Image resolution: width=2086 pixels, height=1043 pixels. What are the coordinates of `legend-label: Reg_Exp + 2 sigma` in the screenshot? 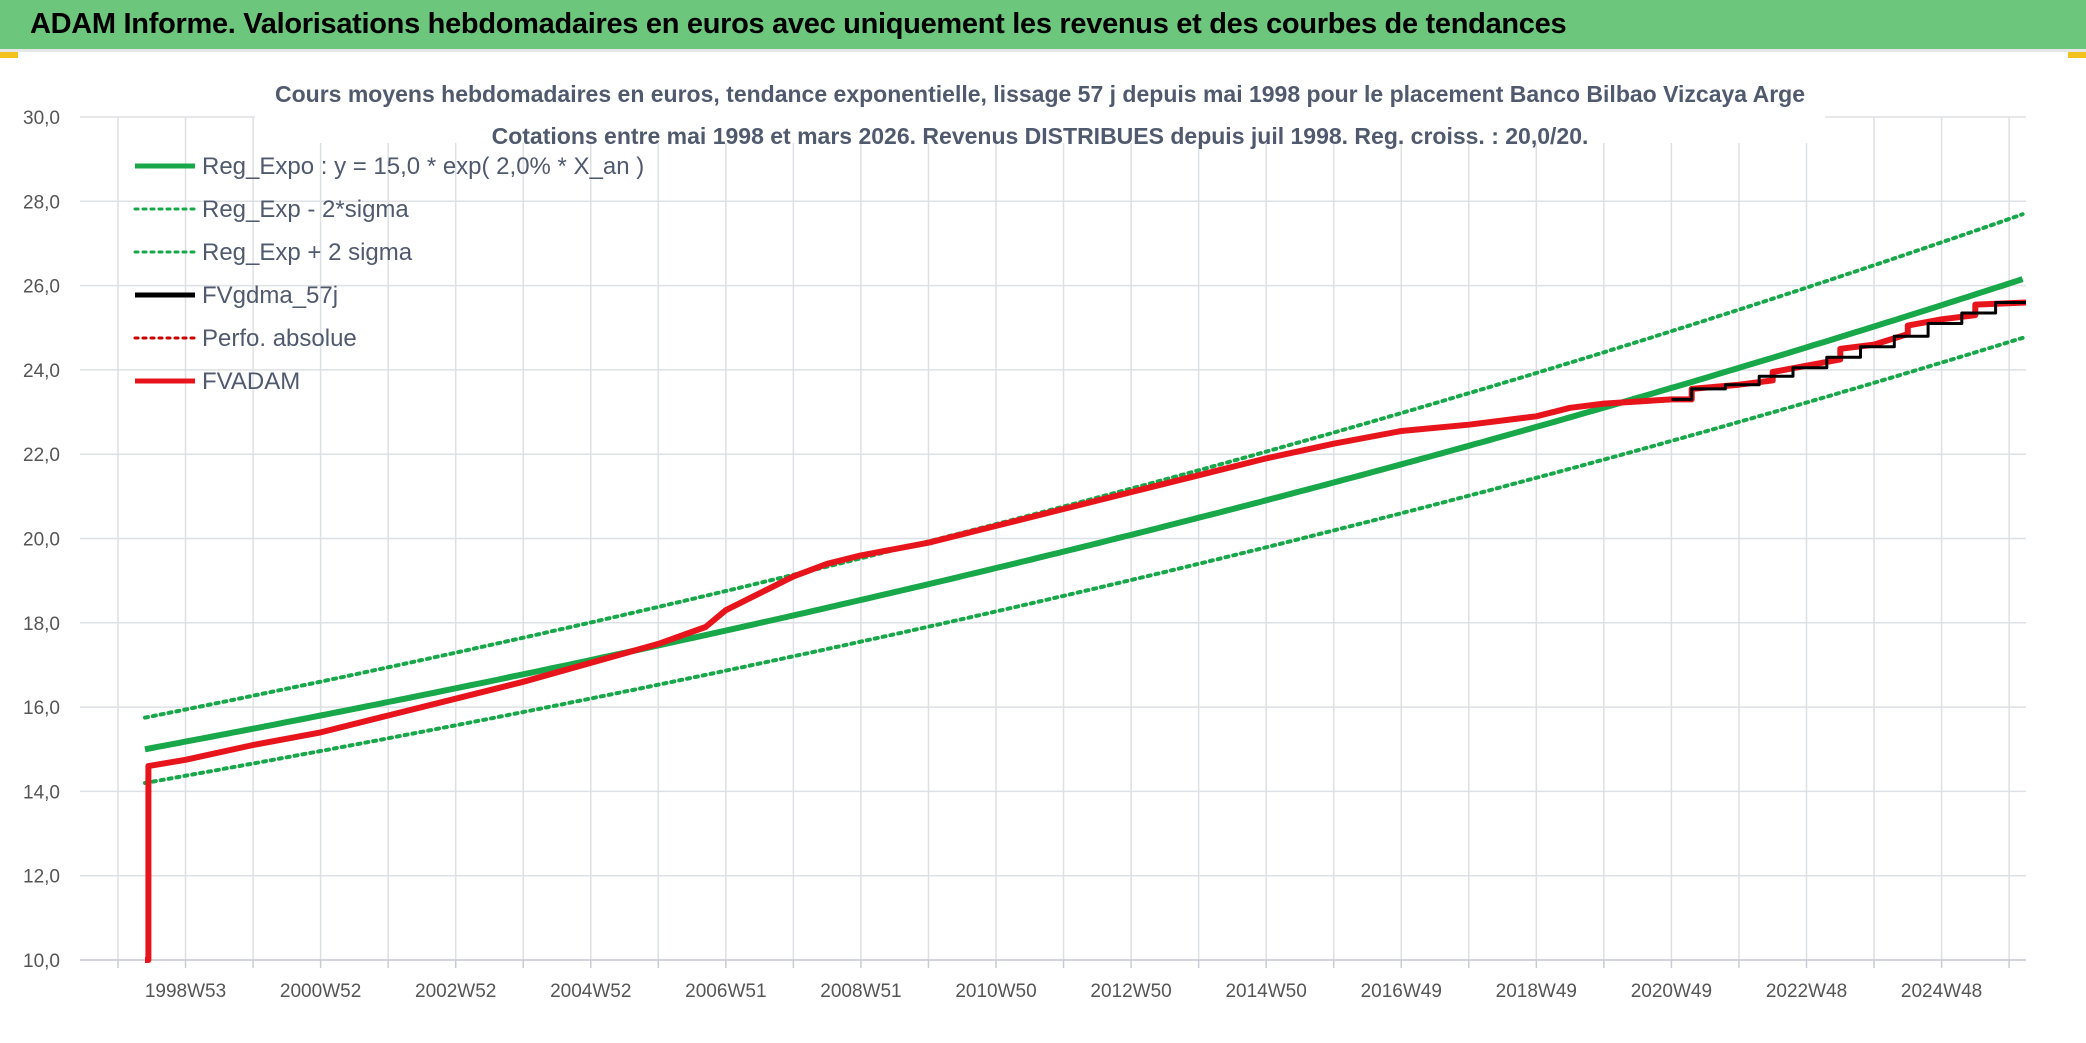 It's located at (307, 252).